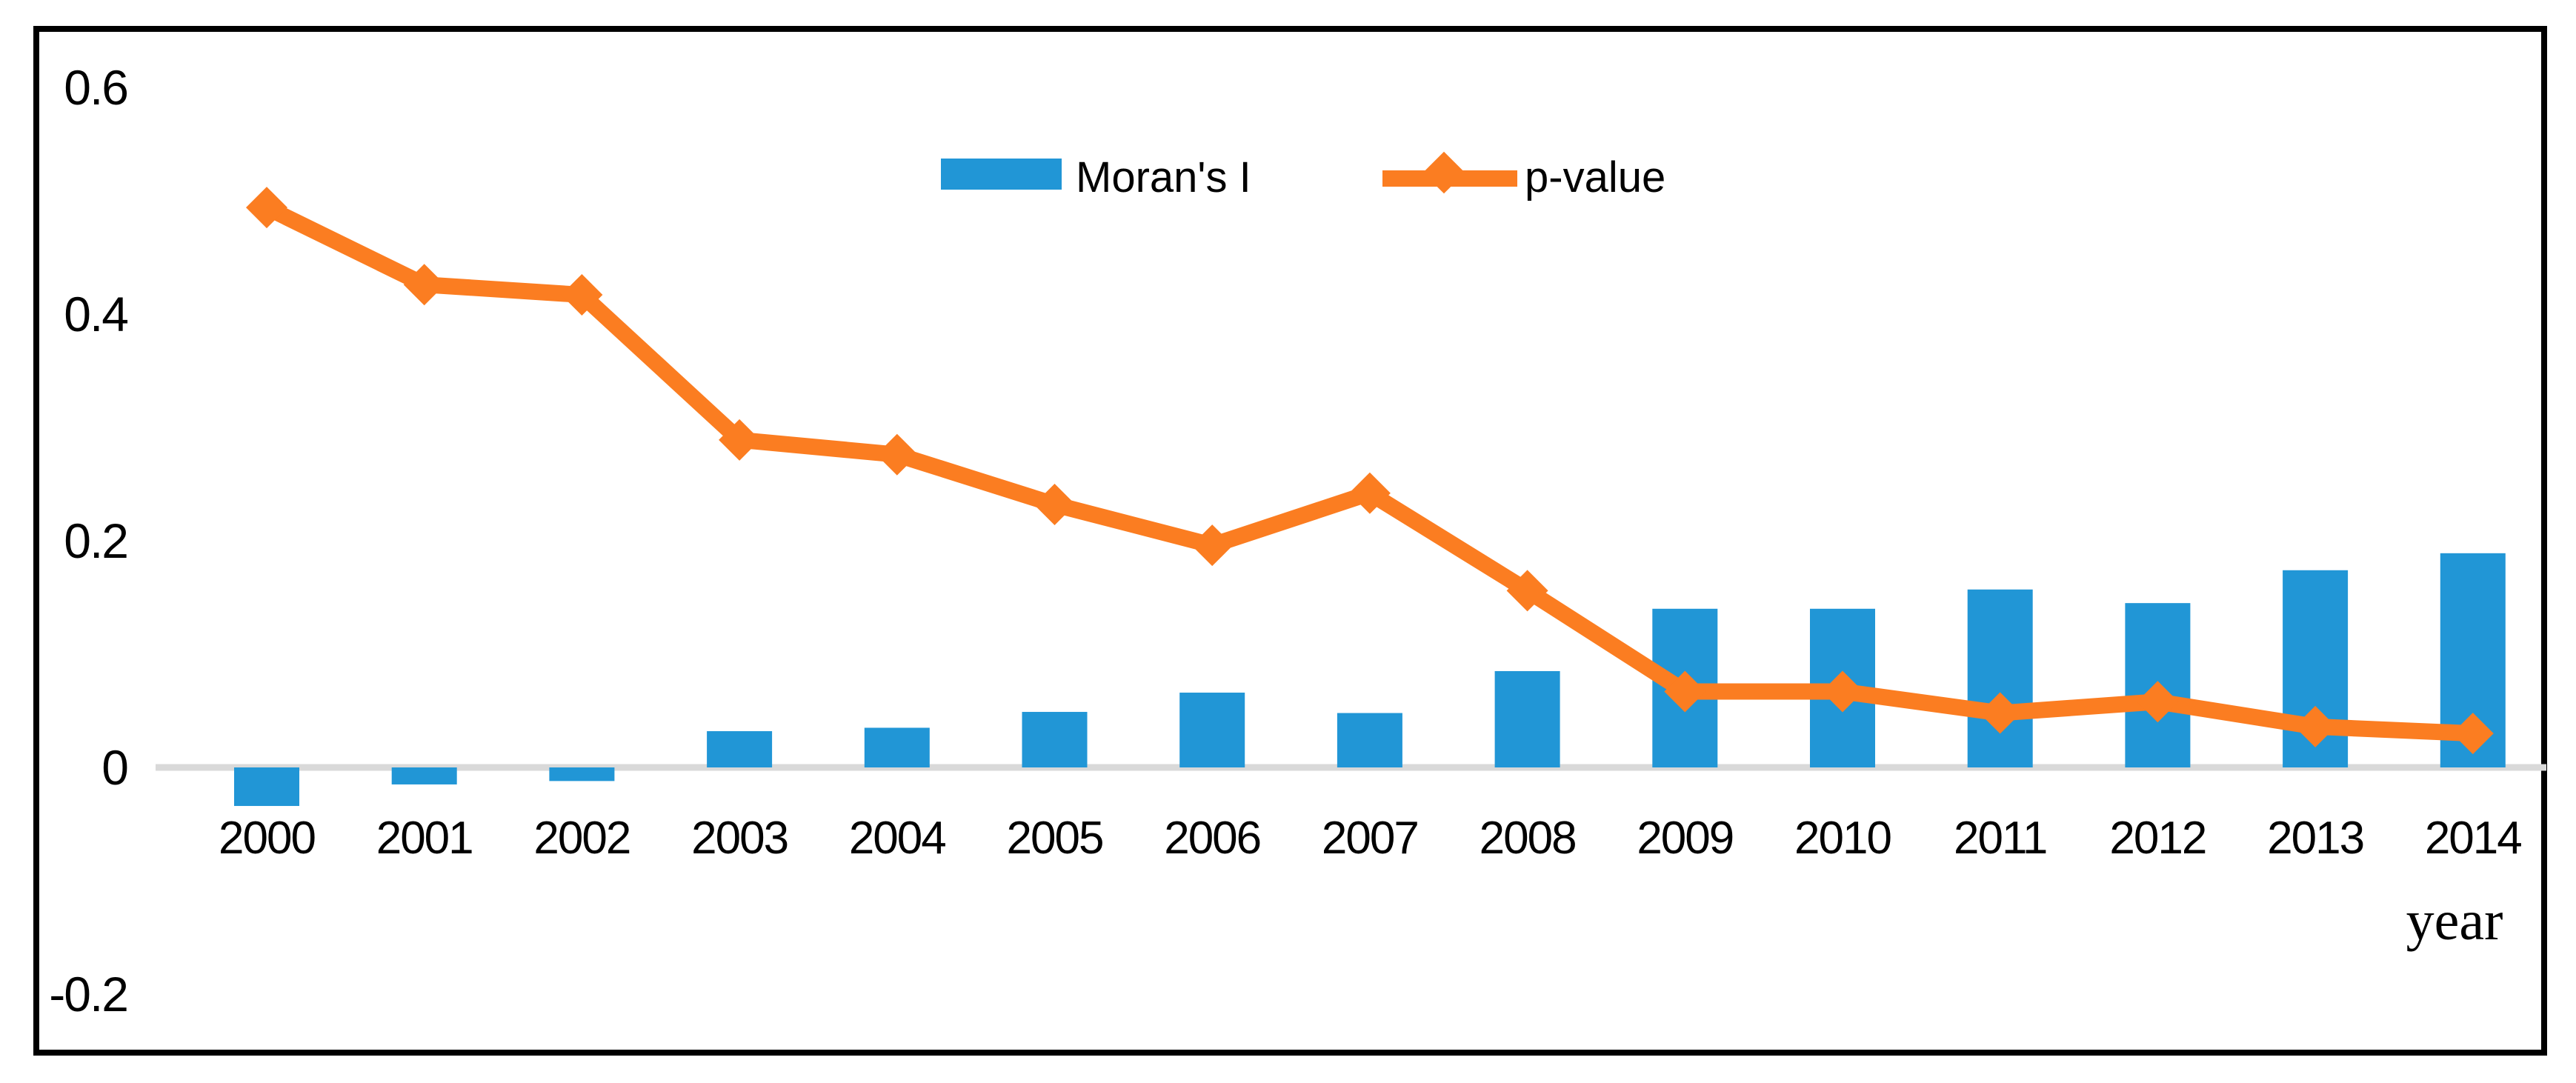 The height and width of the screenshot is (1083, 2576). What do you see at coordinates (582, 774) in the screenshot?
I see `bar-2002` at bounding box center [582, 774].